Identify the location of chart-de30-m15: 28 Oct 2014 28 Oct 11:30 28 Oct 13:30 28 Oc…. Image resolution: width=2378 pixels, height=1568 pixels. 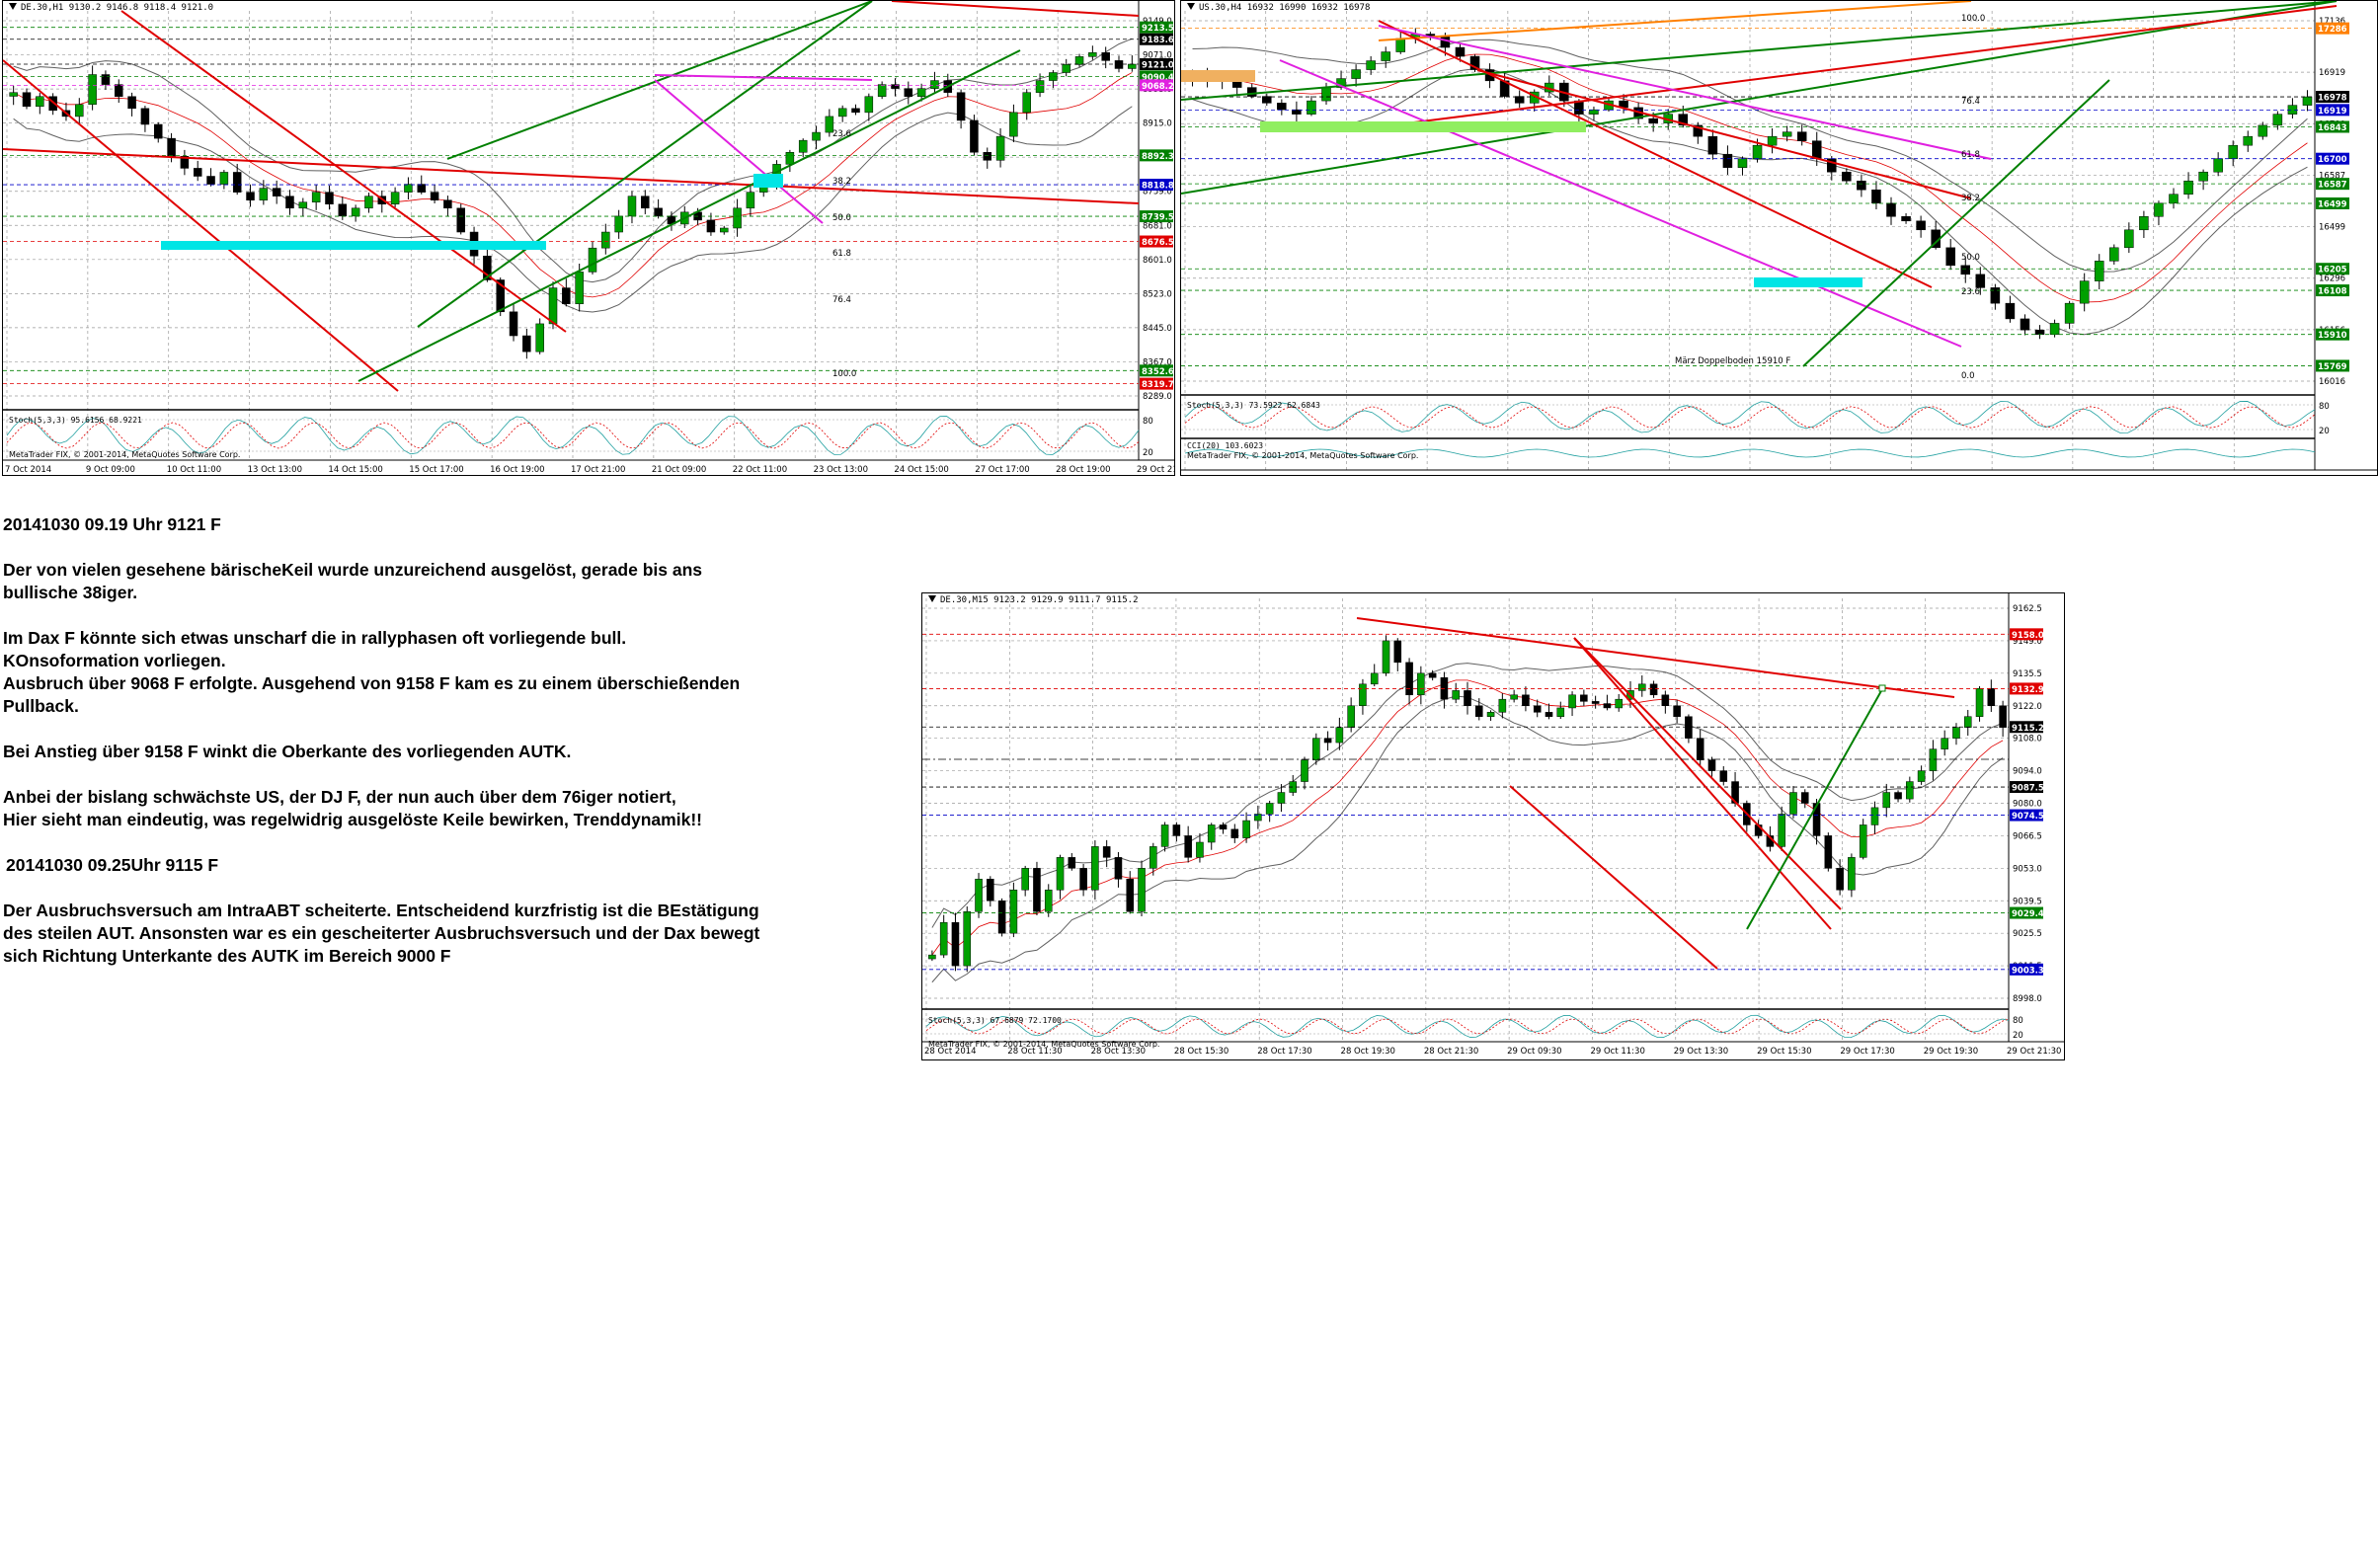
(1493, 826).